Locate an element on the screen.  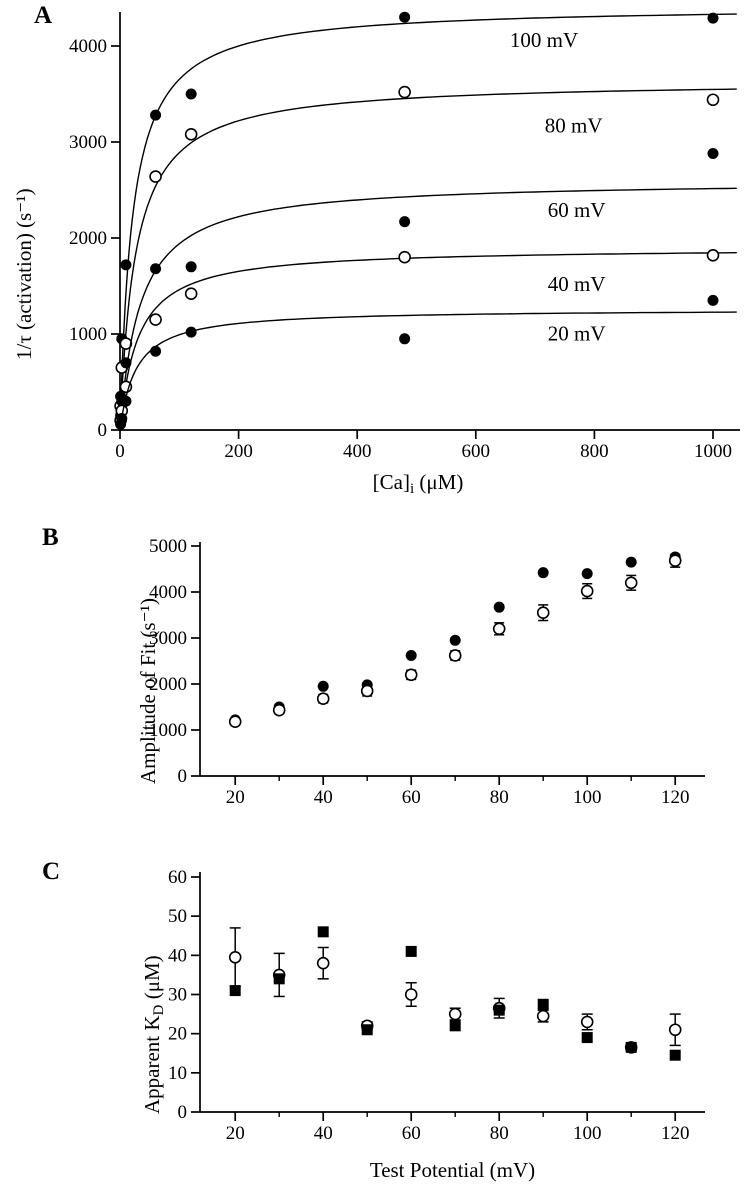
panel-a-x-axis-title-post: (μM) is located at coordinates (439, 482).